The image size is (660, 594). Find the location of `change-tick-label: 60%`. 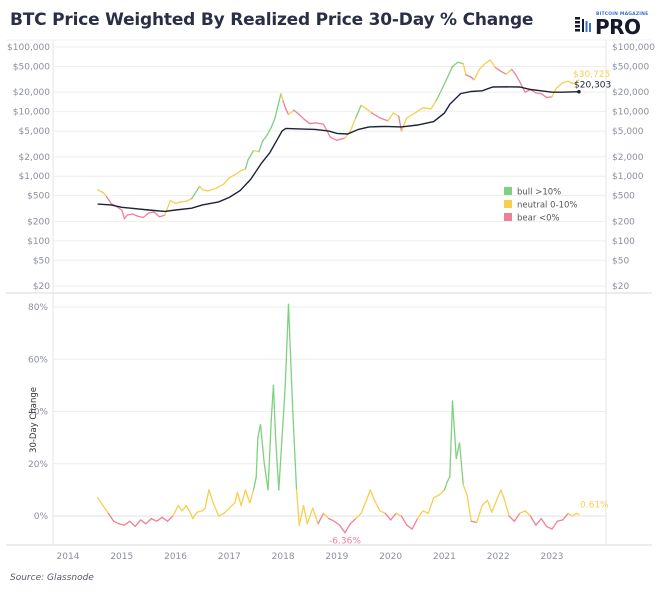

change-tick-label: 60% is located at coordinates (38, 360).